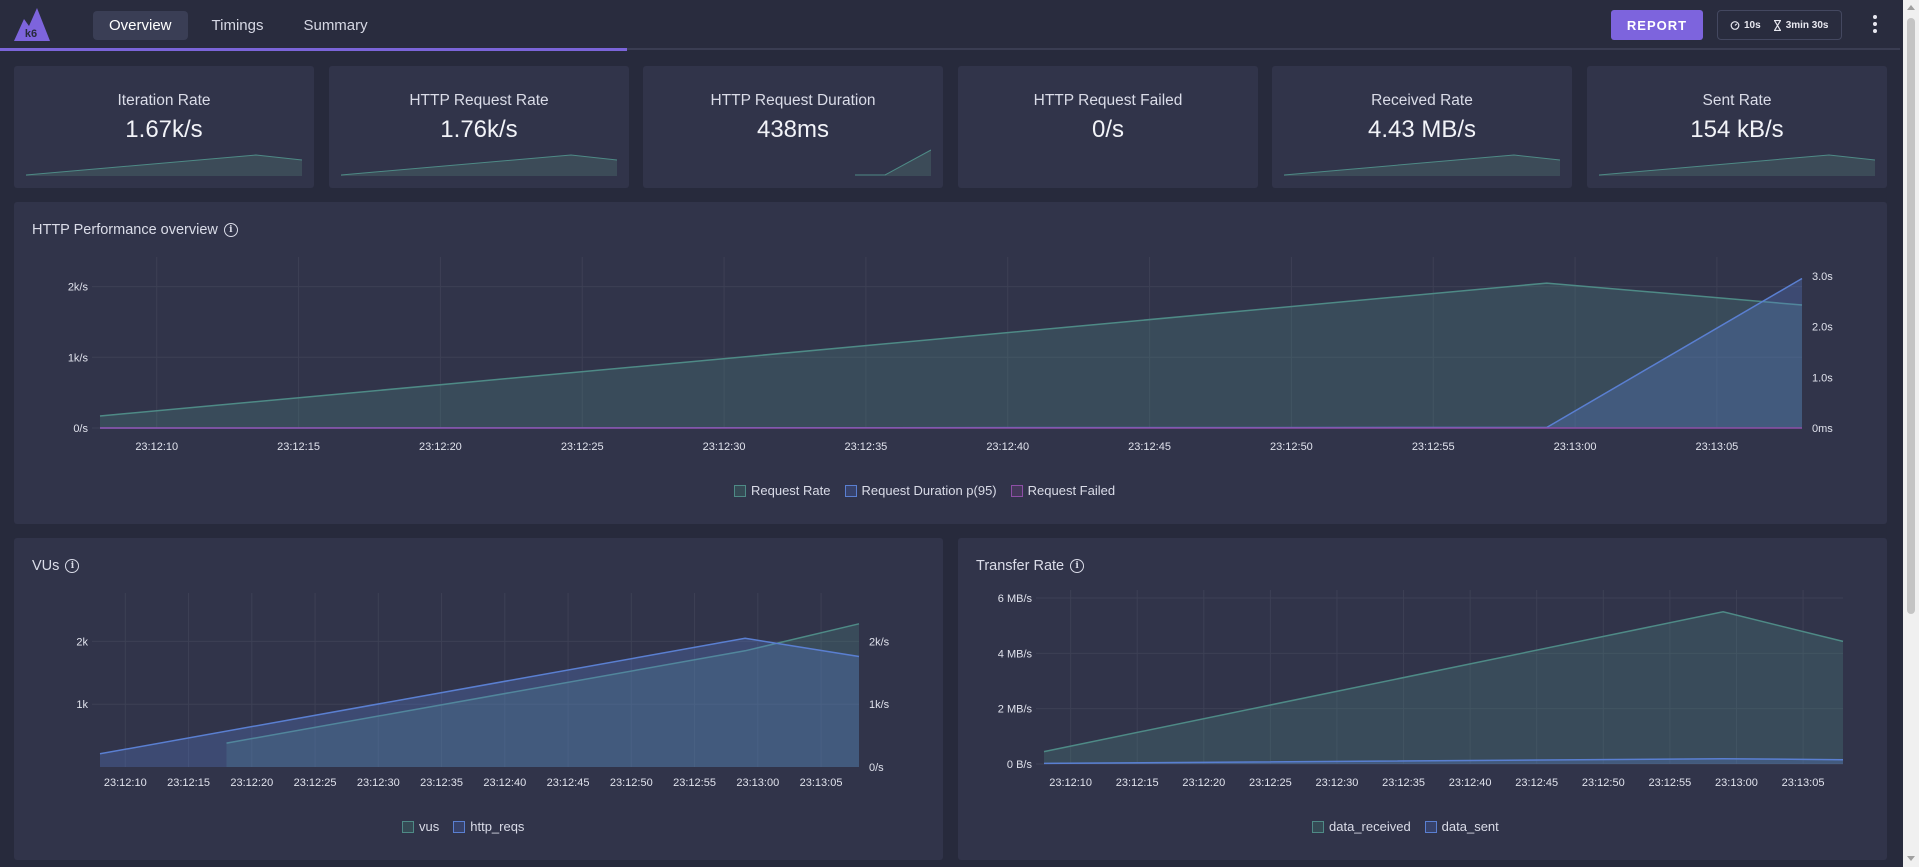  I want to click on report-button: REPORT, so click(1657, 25).